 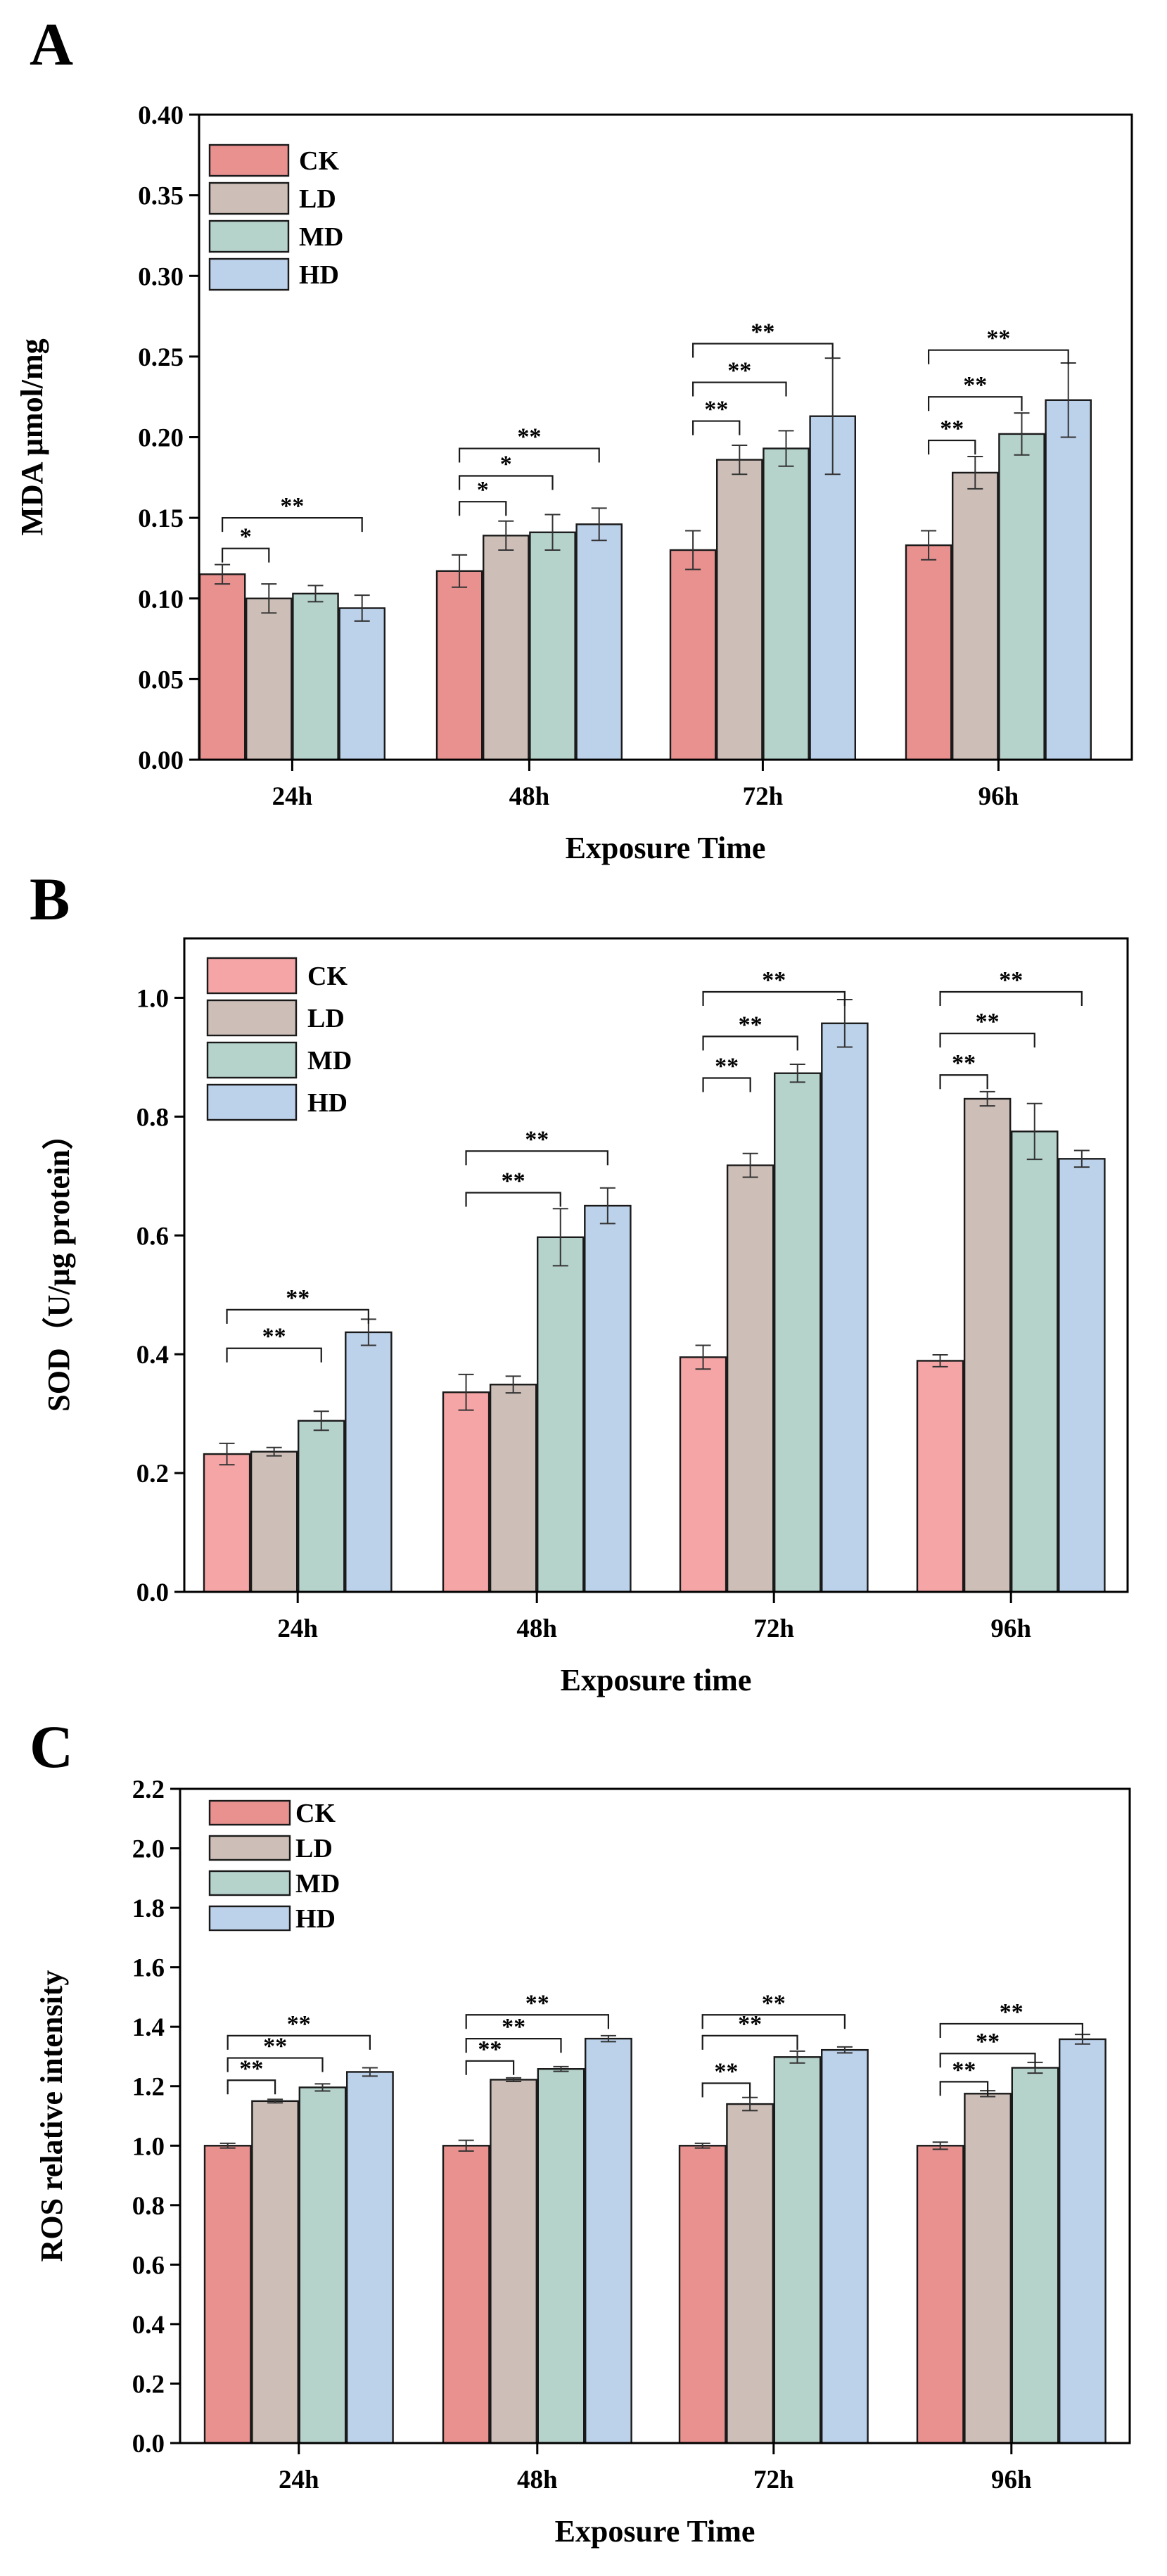 What do you see at coordinates (148, 2206) in the screenshot?
I see `y-tick-label: 0.8` at bounding box center [148, 2206].